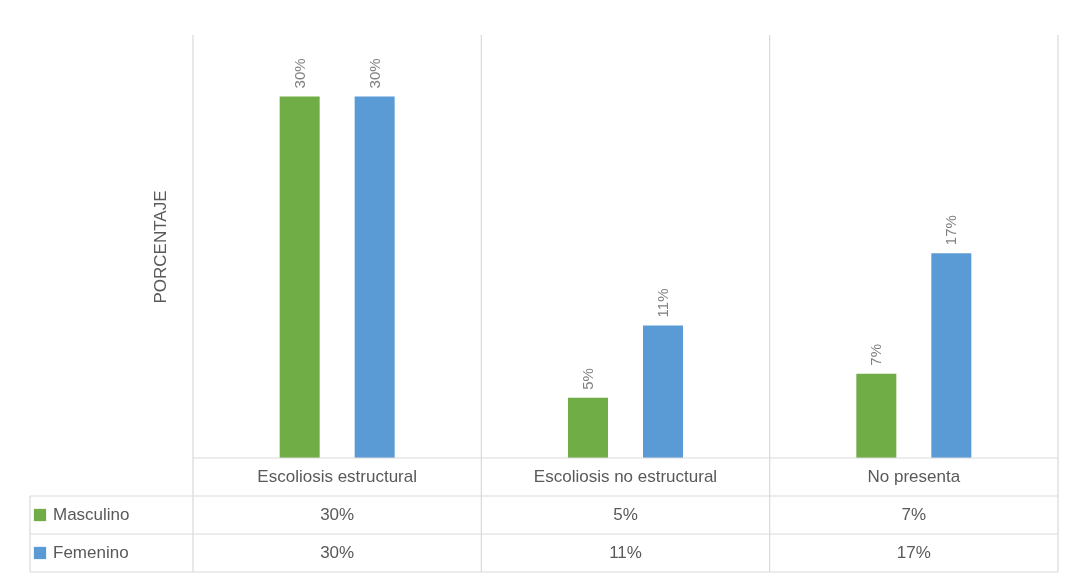 The height and width of the screenshot is (582, 1080). Describe the element at coordinates (91, 514) in the screenshot. I see `legend-label: Masculino` at that location.